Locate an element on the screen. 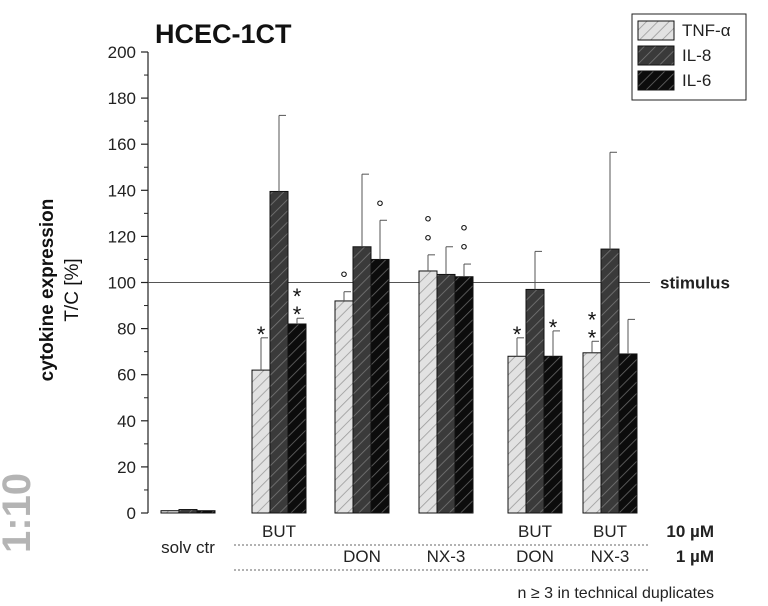  concentration-label: 1 µM is located at coordinates (695, 556).